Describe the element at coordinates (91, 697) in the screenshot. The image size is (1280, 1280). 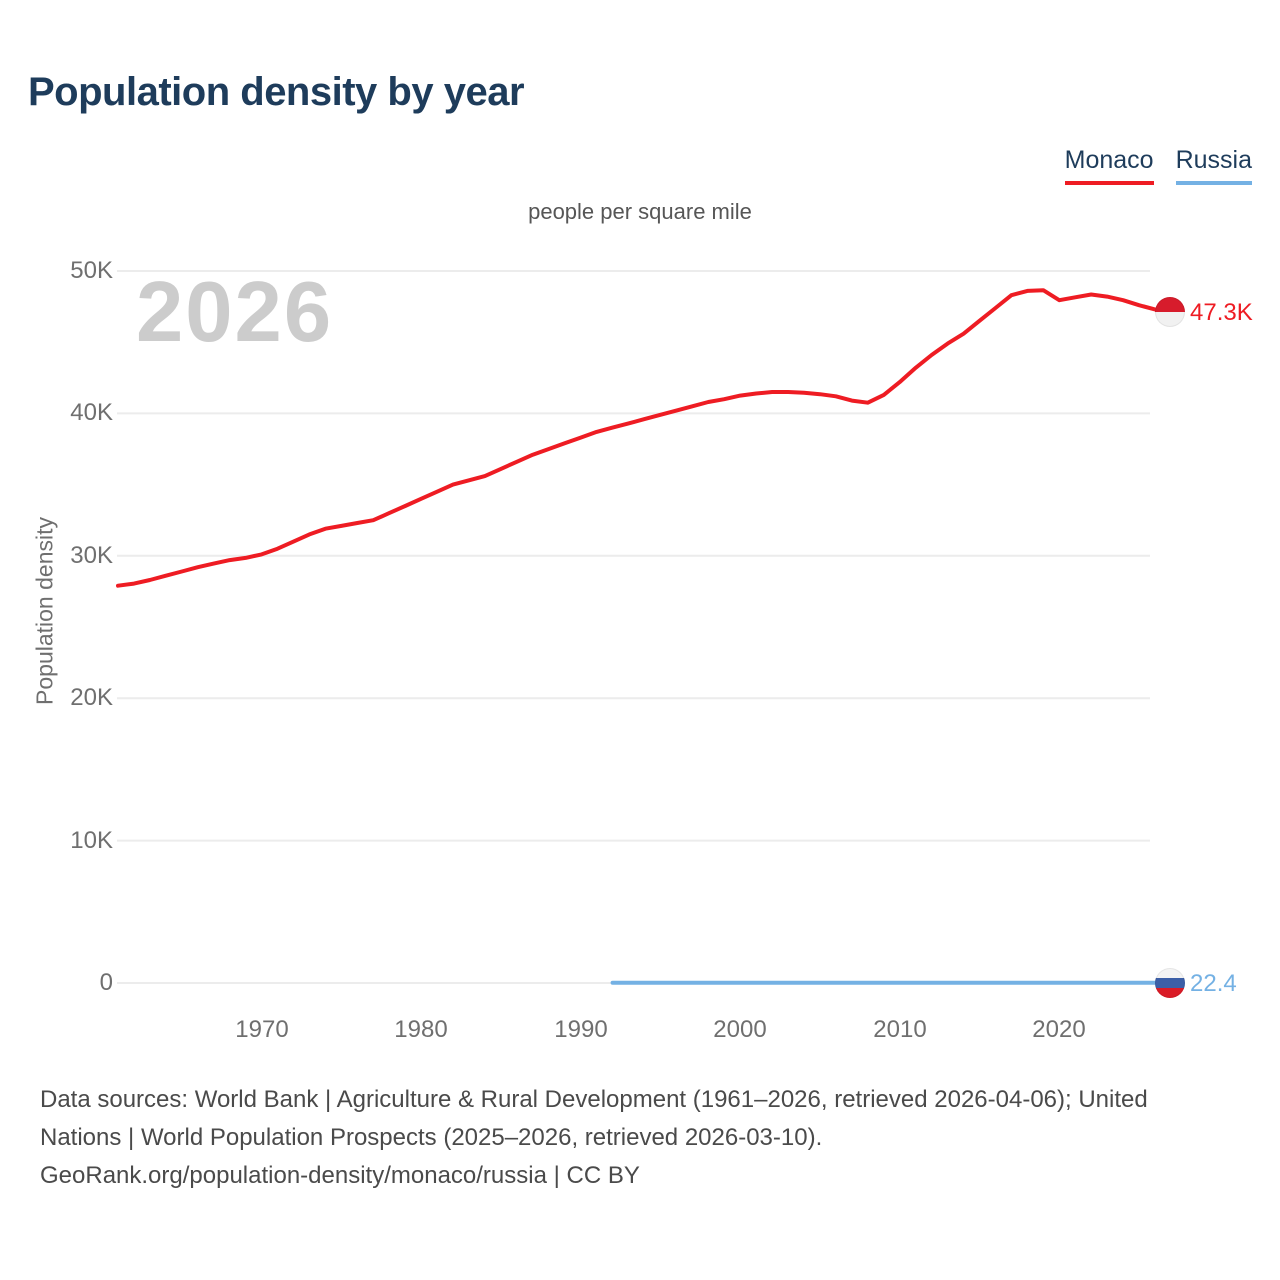
I see `y-tick-20k: 20K` at that location.